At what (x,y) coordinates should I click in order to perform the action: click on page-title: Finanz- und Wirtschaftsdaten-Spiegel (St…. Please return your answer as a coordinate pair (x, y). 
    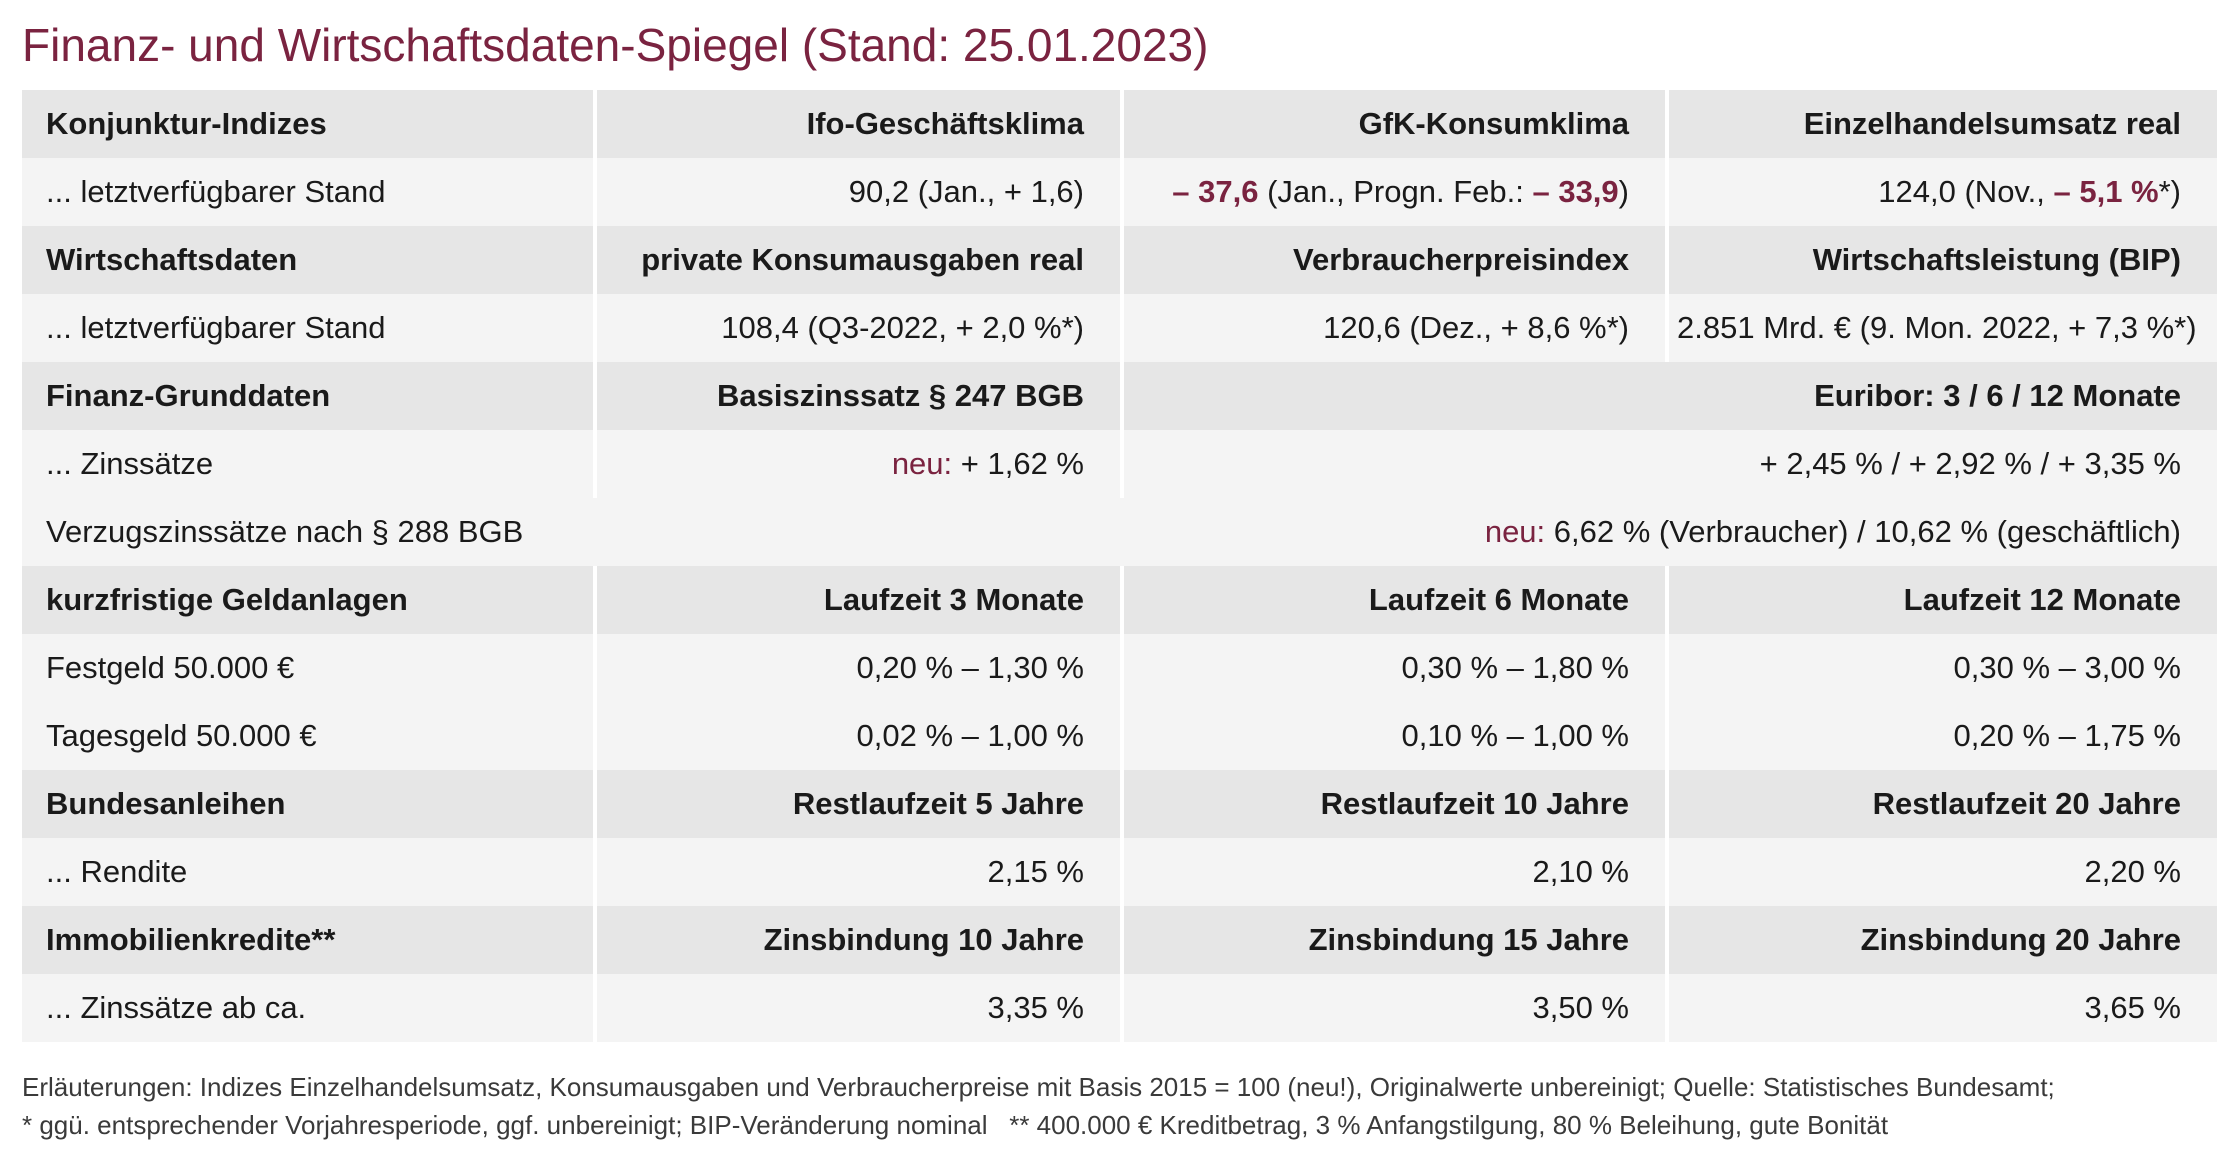
    Looking at the image, I should click on (615, 45).